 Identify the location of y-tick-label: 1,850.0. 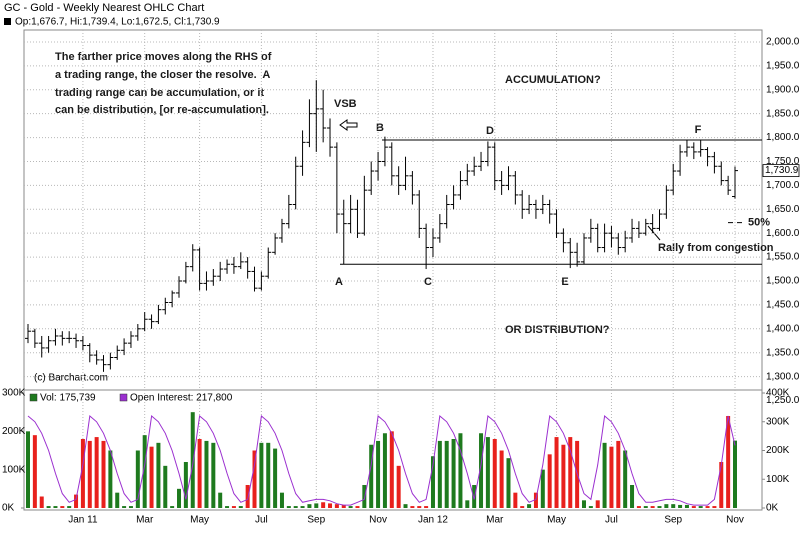
(783, 113).